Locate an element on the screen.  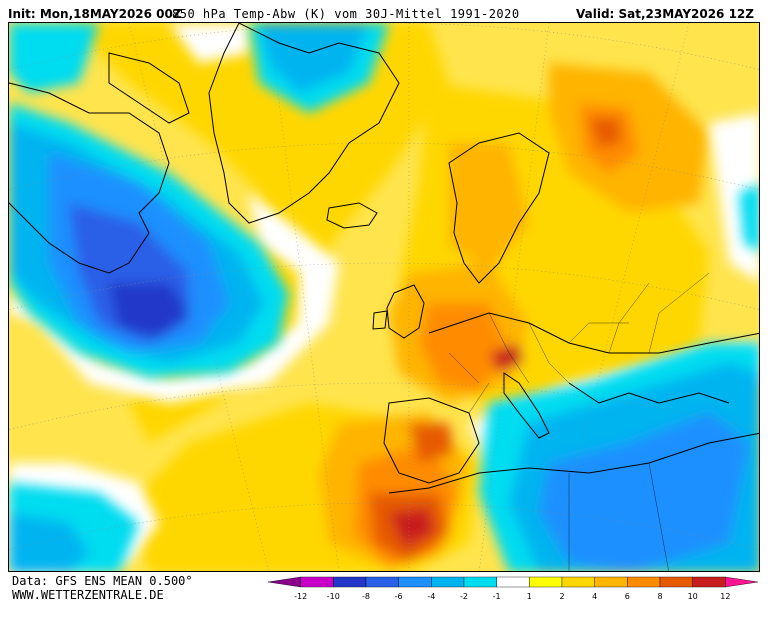
baffin-coast is located at coordinates (149, 88).